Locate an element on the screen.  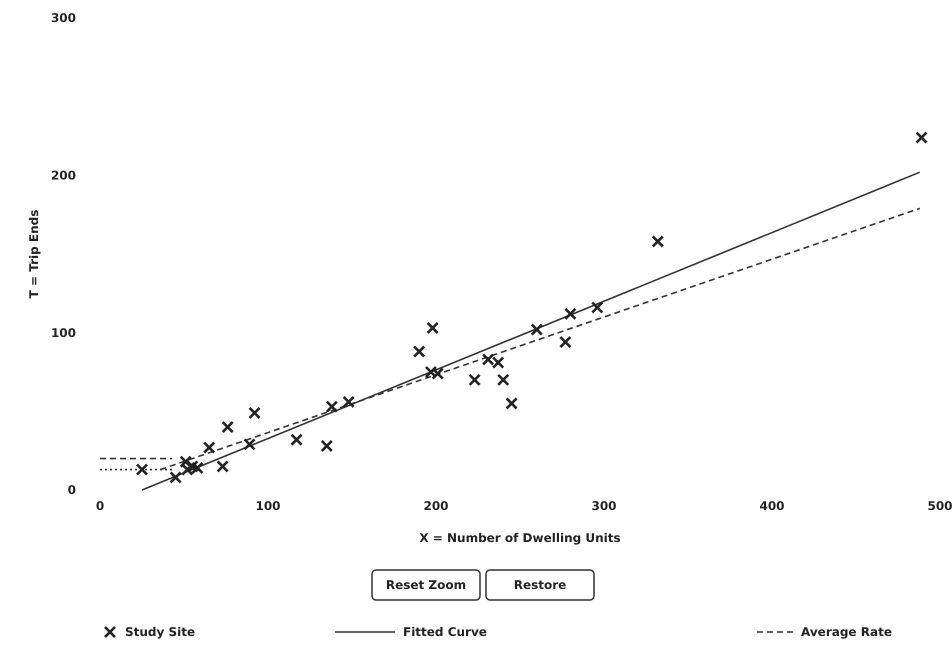
y-tick-label: 300 is located at coordinates (63, 18).